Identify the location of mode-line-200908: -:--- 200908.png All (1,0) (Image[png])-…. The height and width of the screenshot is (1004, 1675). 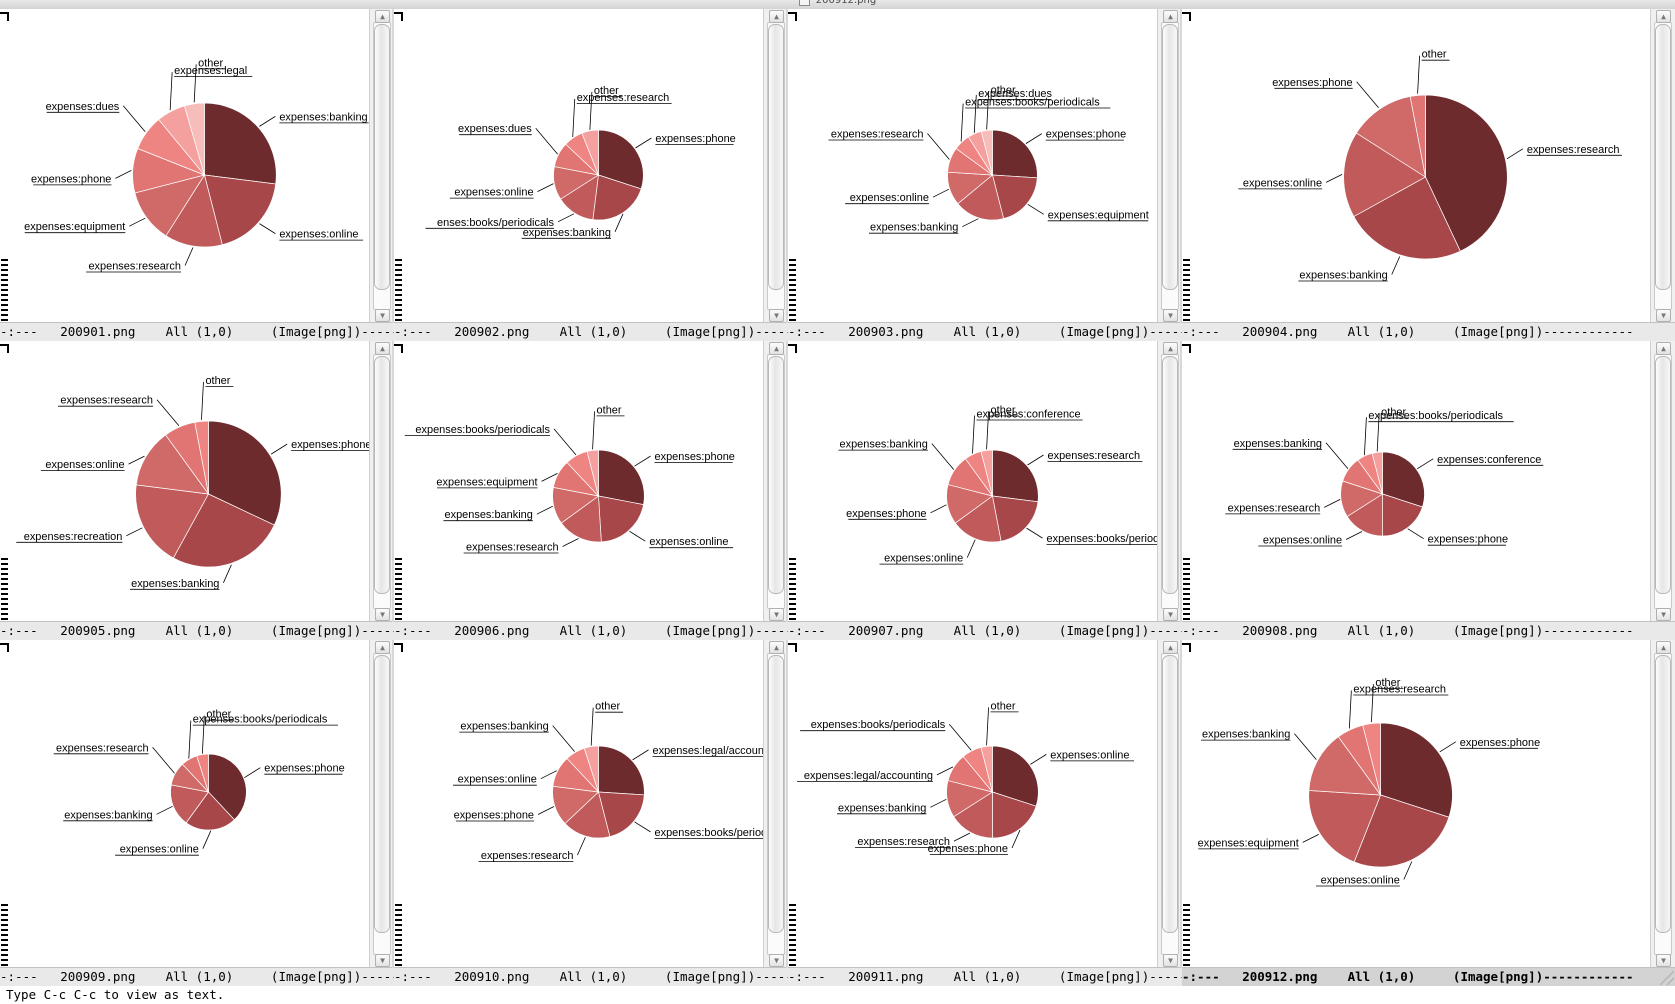
(1428, 630).